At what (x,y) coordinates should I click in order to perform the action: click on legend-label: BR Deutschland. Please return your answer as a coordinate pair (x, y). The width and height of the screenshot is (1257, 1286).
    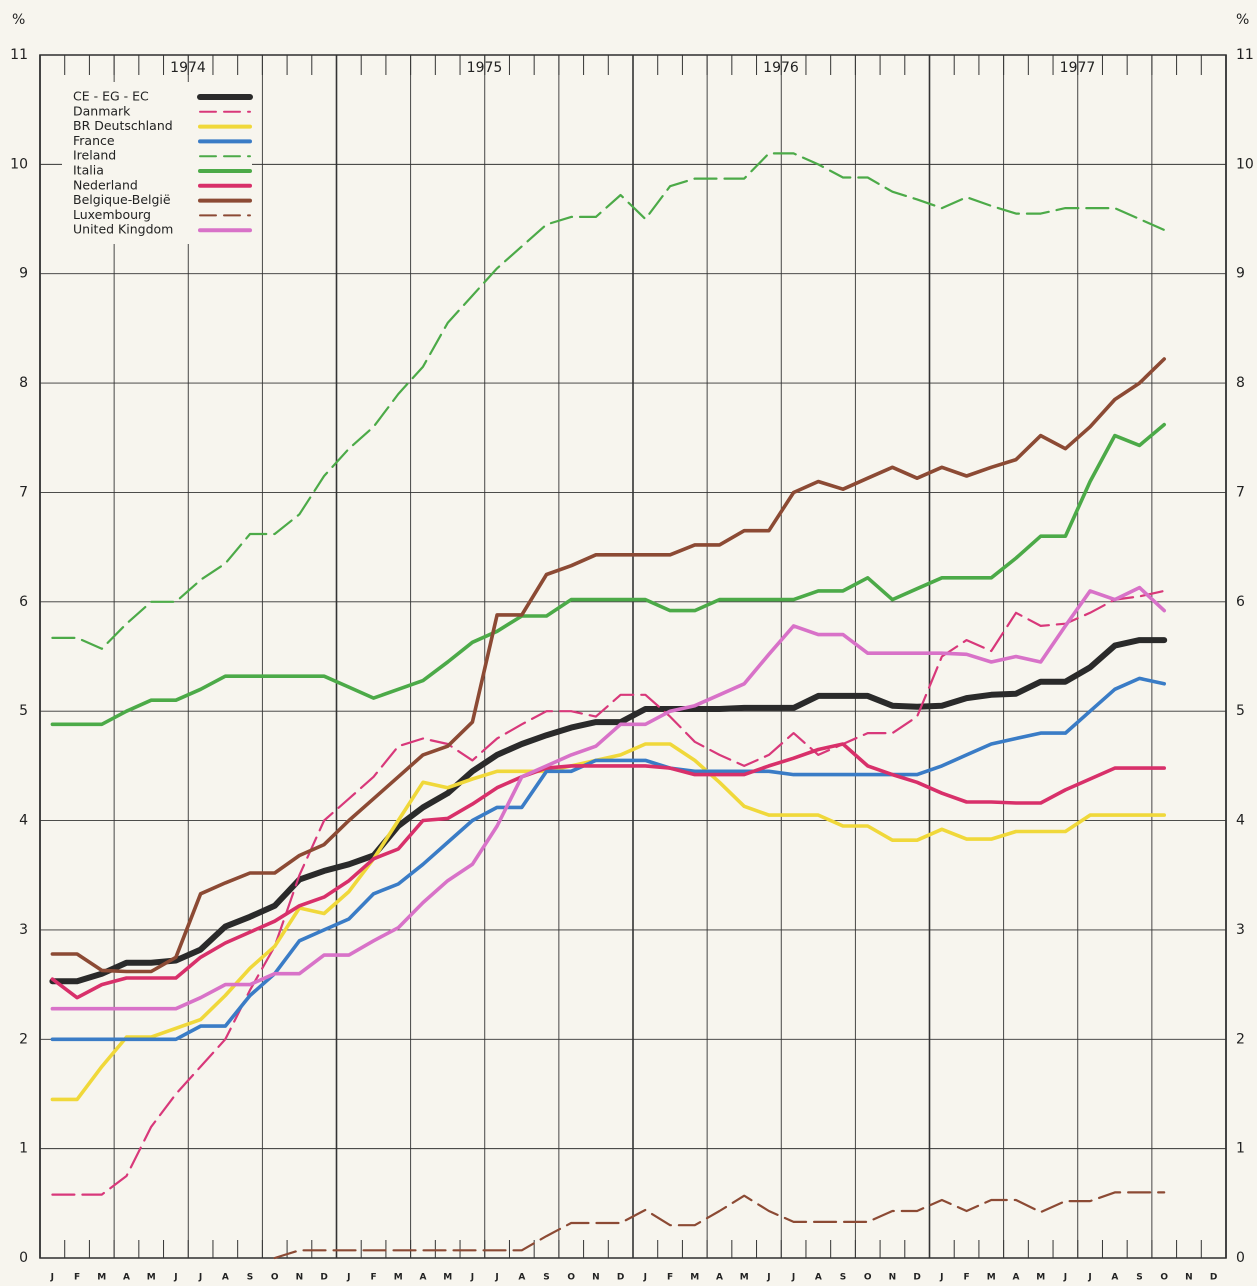
    Looking at the image, I should click on (123, 125).